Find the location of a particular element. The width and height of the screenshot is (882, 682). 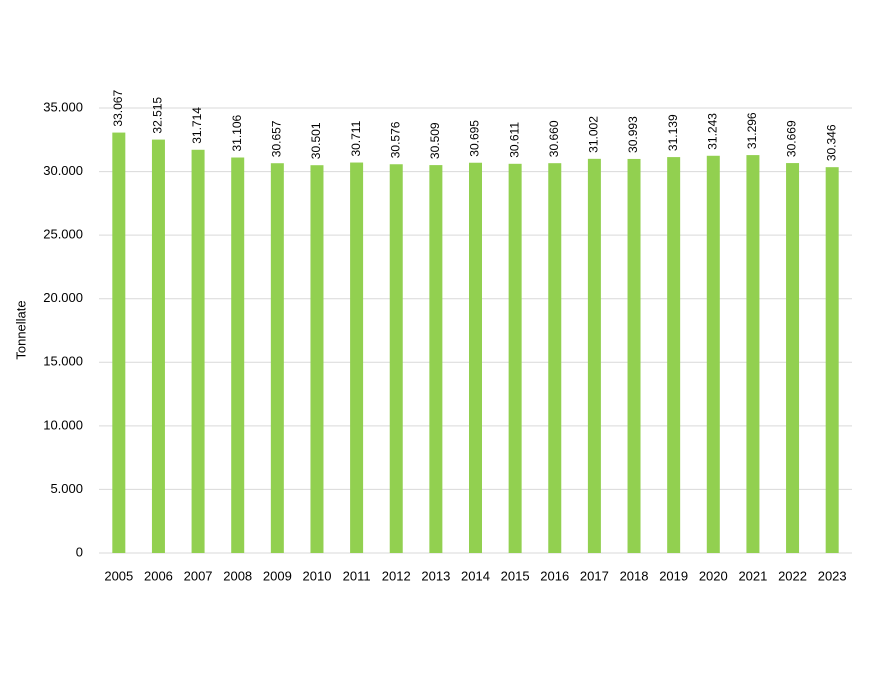

y-tick-label: 30.000 is located at coordinates (63, 170).